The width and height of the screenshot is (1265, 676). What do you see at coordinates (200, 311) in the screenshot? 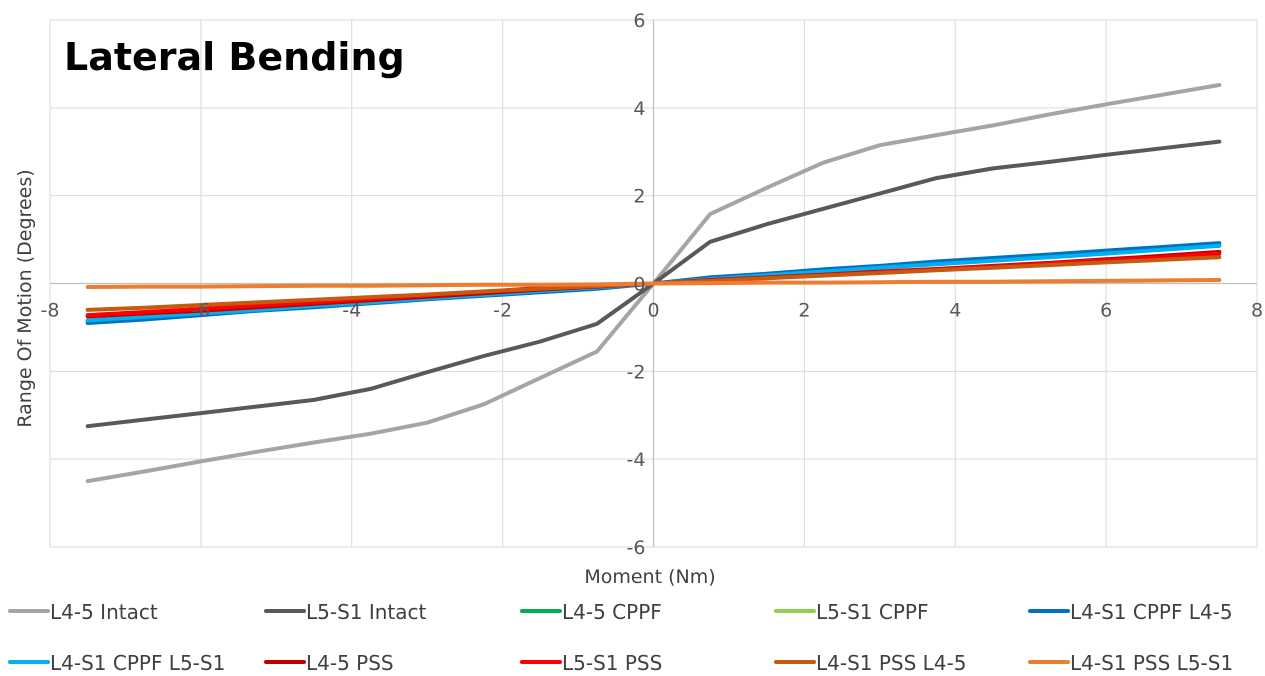
I see `x-tick-label: -6` at bounding box center [200, 311].